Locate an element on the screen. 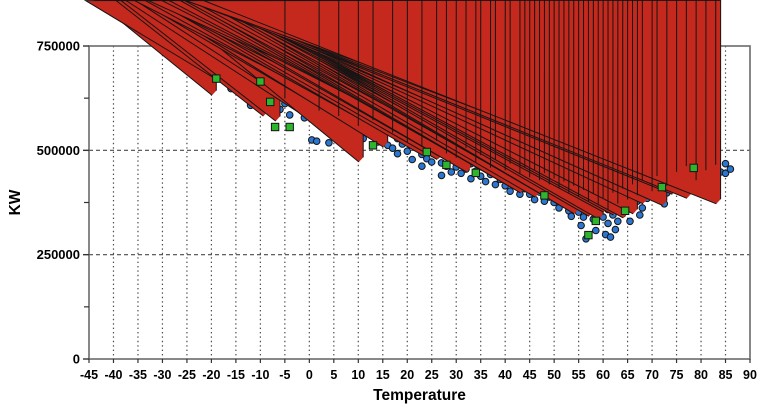 This screenshot has height=416, width=780. x-tick-label: 70 is located at coordinates (652, 375).